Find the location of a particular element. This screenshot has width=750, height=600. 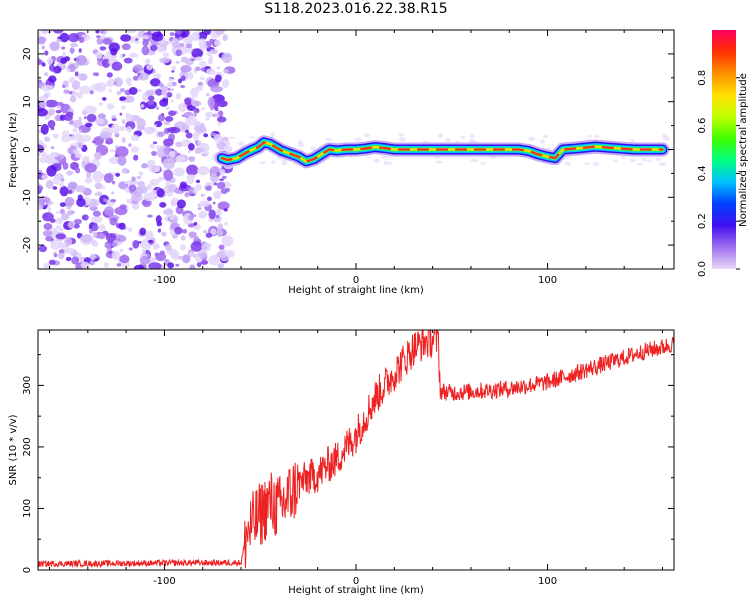

y-tick-label: 10 is located at coordinates (27, 101).